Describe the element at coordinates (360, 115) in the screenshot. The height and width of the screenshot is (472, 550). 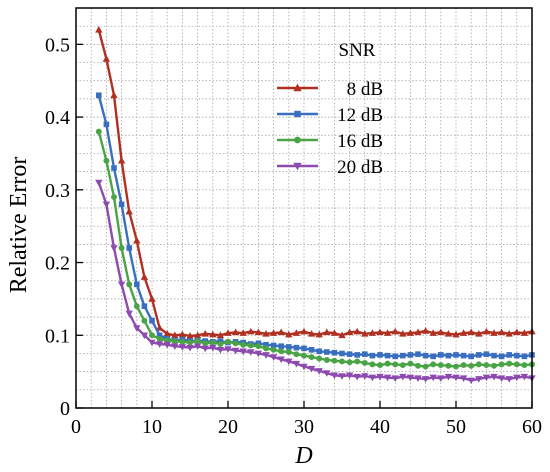
I see `legend-label: 12 dB` at that location.